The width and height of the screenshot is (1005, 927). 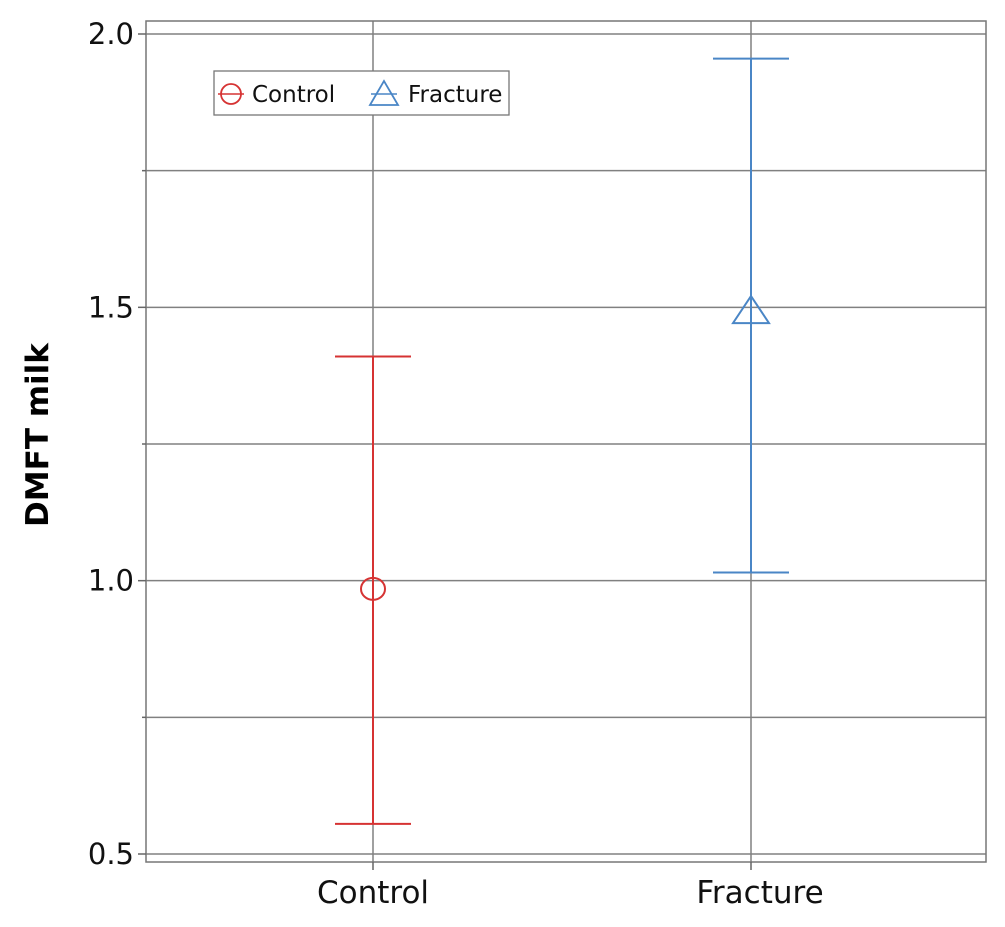 I want to click on x-tick-label: Fracture, so click(x=759, y=893).